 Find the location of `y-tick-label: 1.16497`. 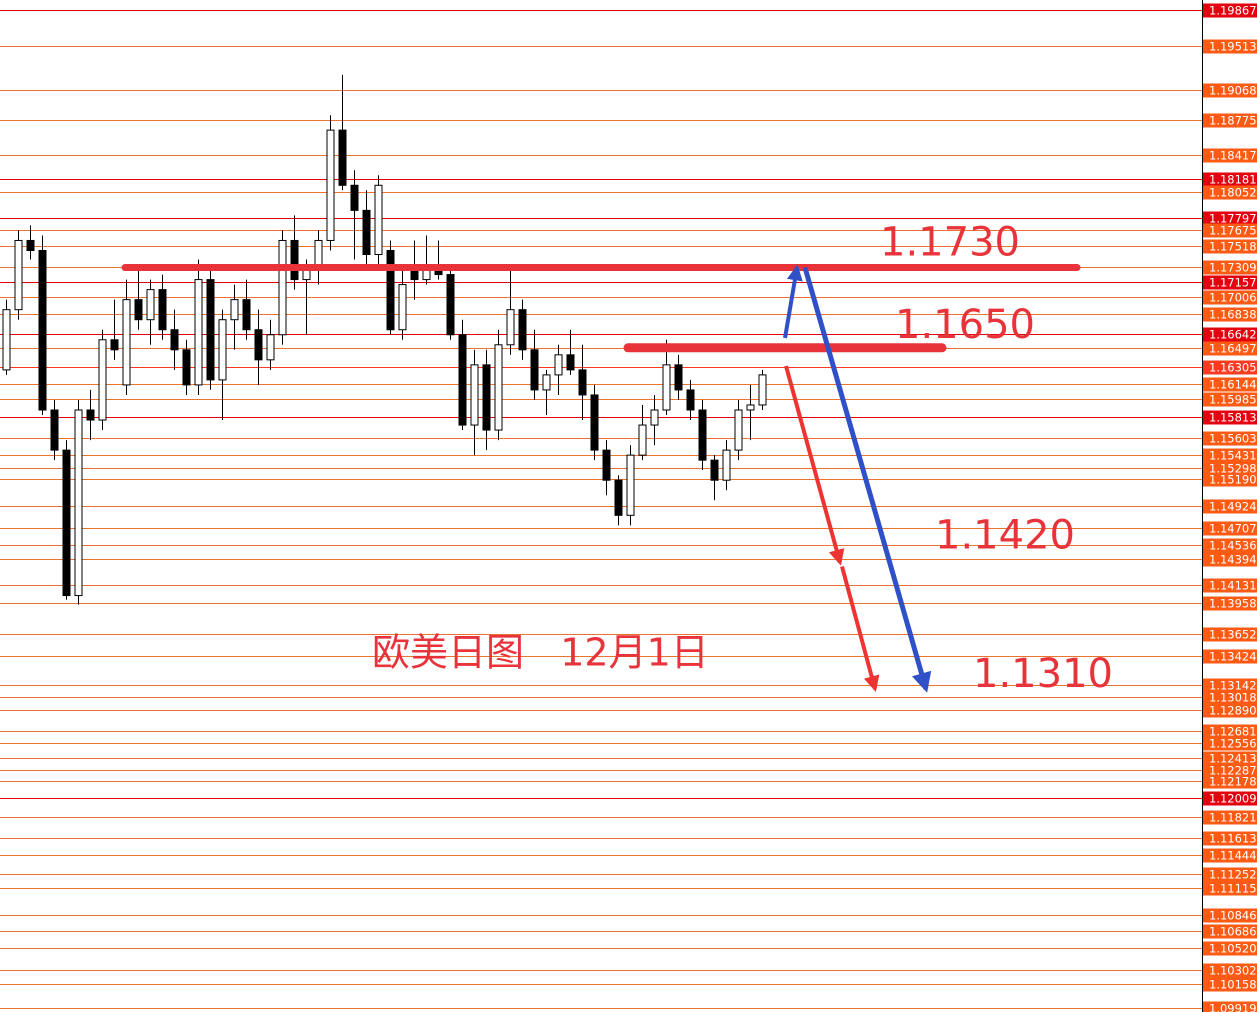

y-tick-label: 1.16497 is located at coordinates (1233, 349).